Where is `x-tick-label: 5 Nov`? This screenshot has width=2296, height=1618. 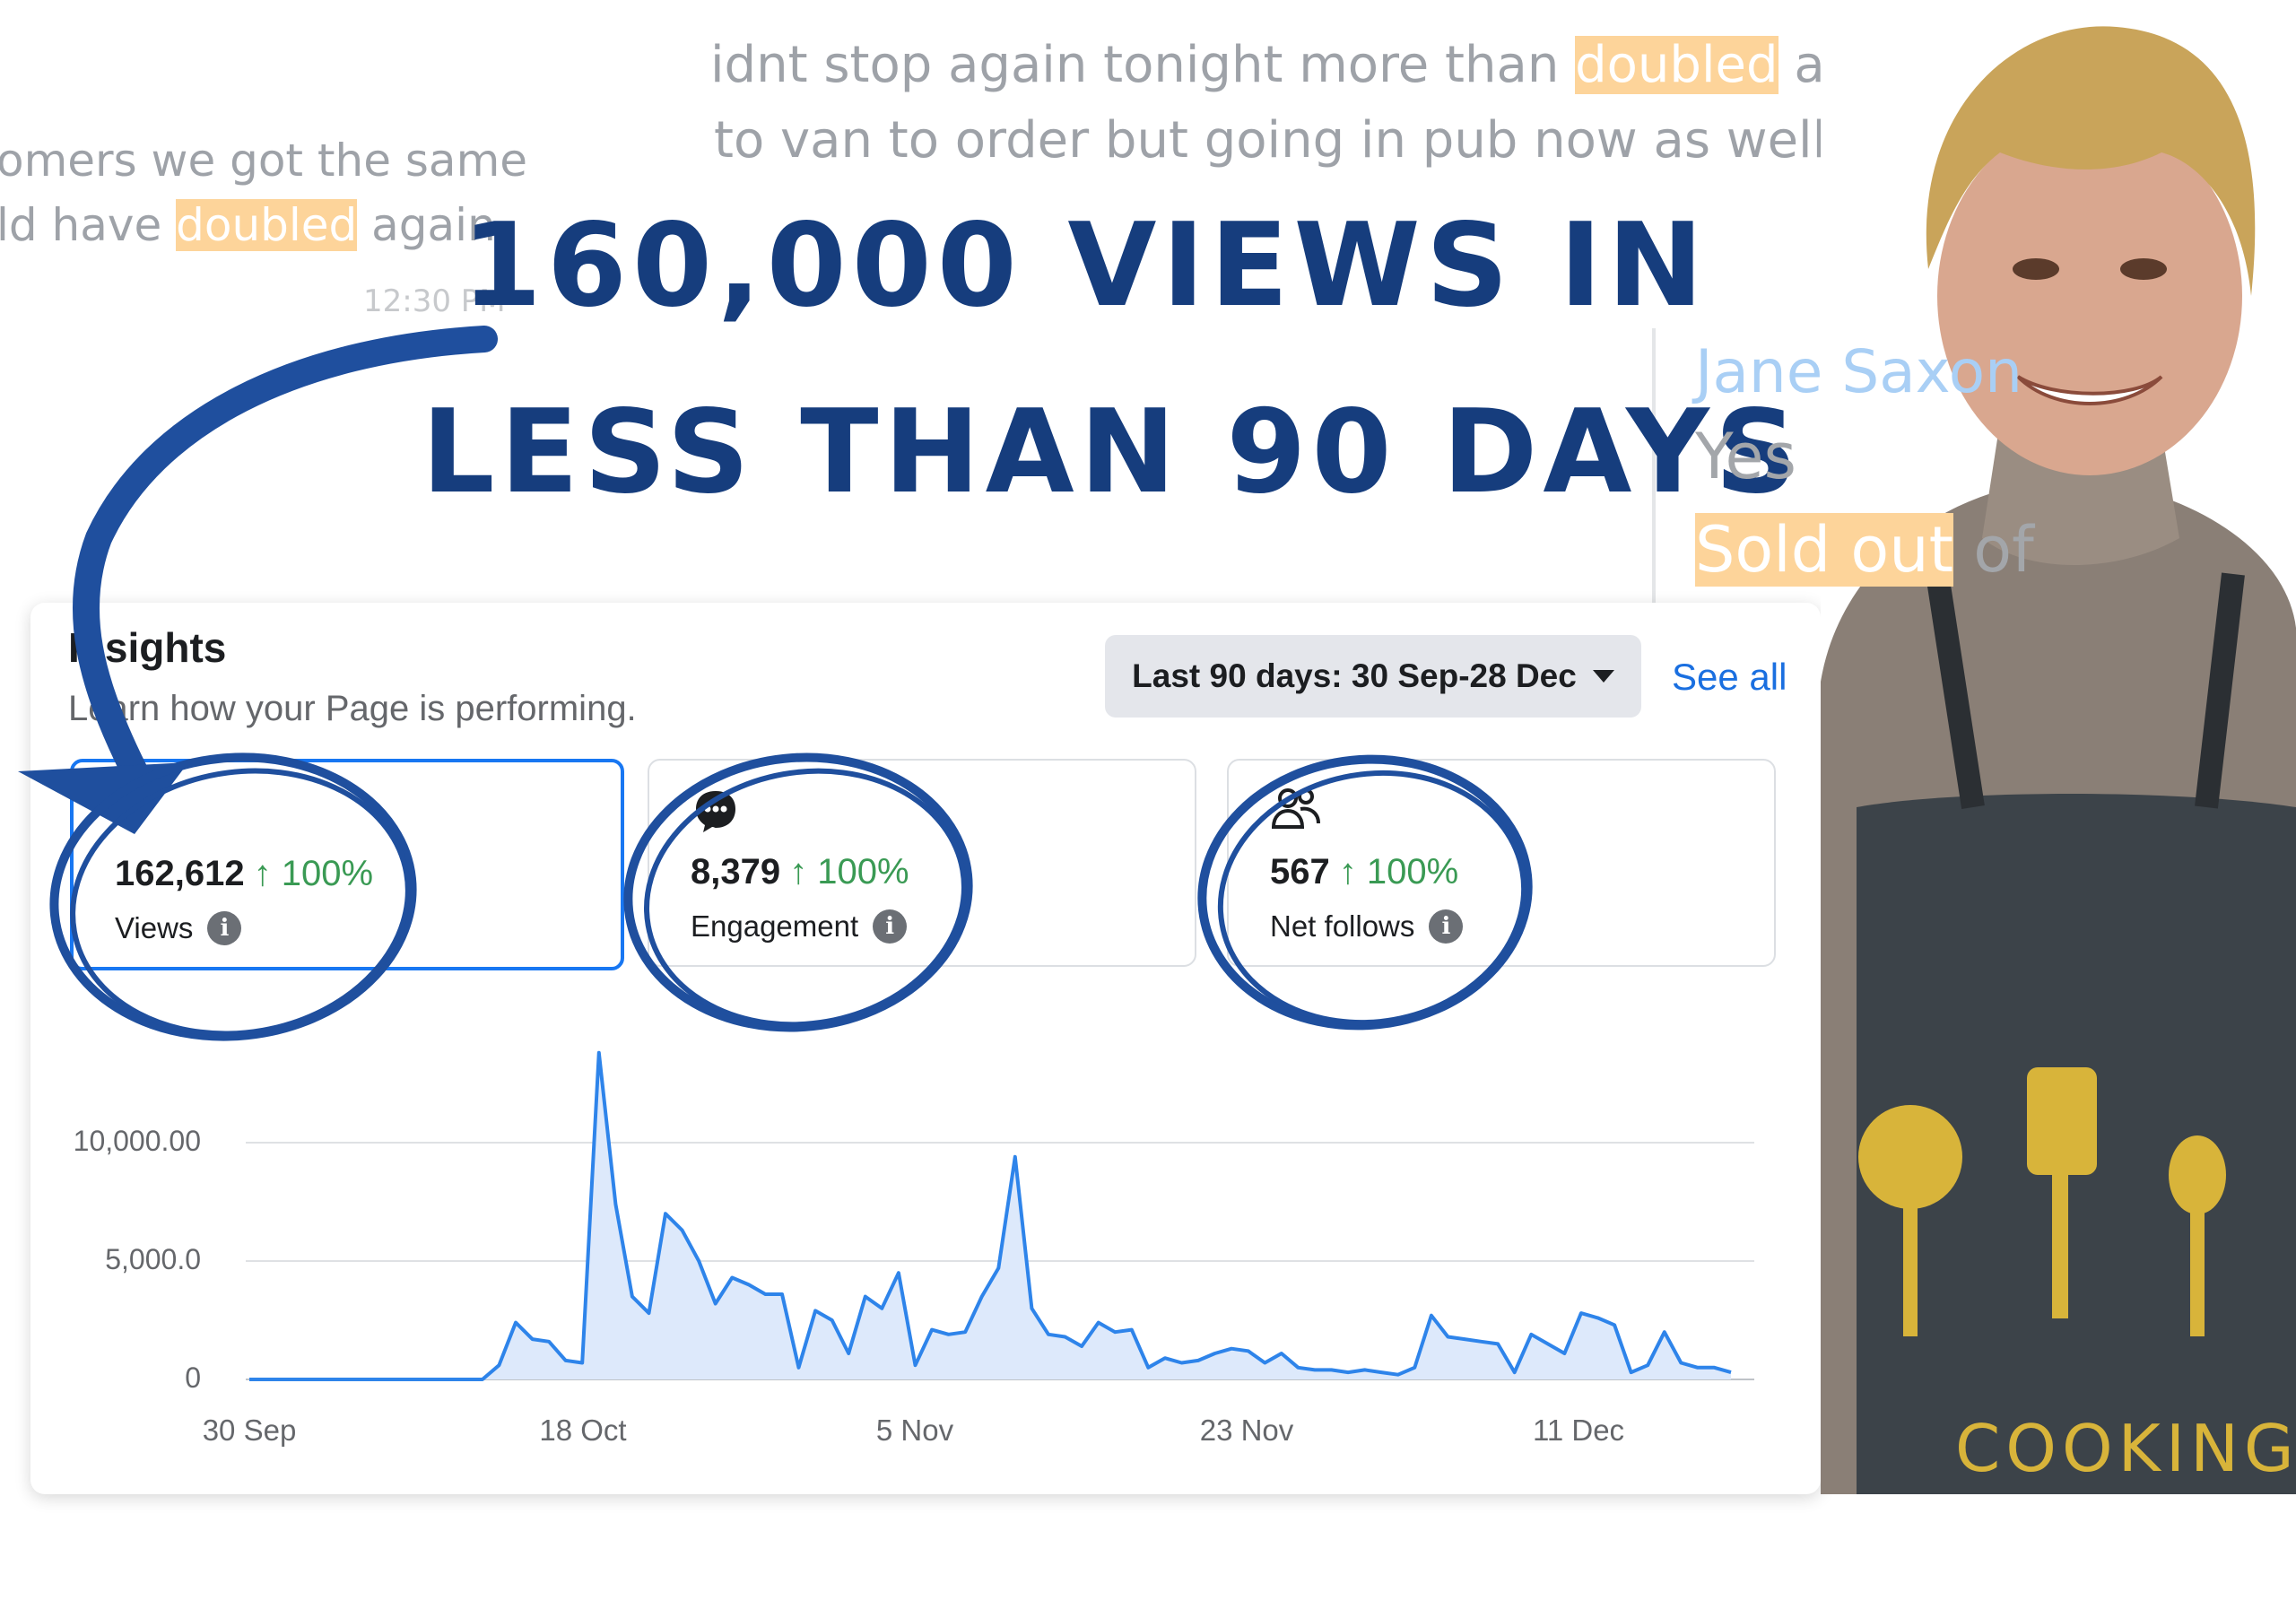
x-tick-label: 5 Nov is located at coordinates (914, 1430).